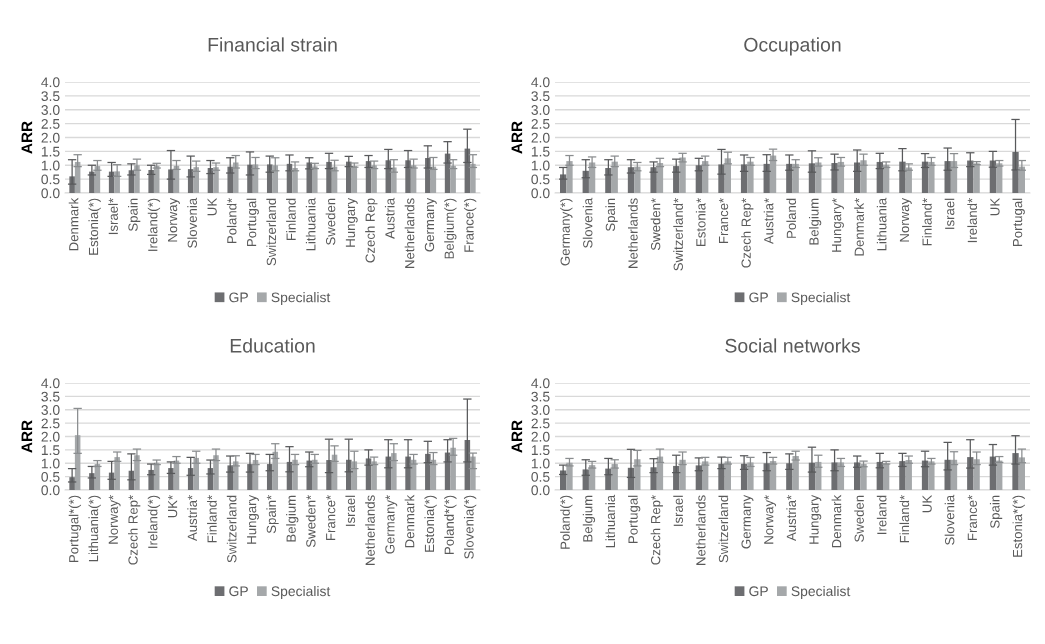 The image size is (1045, 644). I want to click on x-tick-label: Germany(*), so click(566, 232).